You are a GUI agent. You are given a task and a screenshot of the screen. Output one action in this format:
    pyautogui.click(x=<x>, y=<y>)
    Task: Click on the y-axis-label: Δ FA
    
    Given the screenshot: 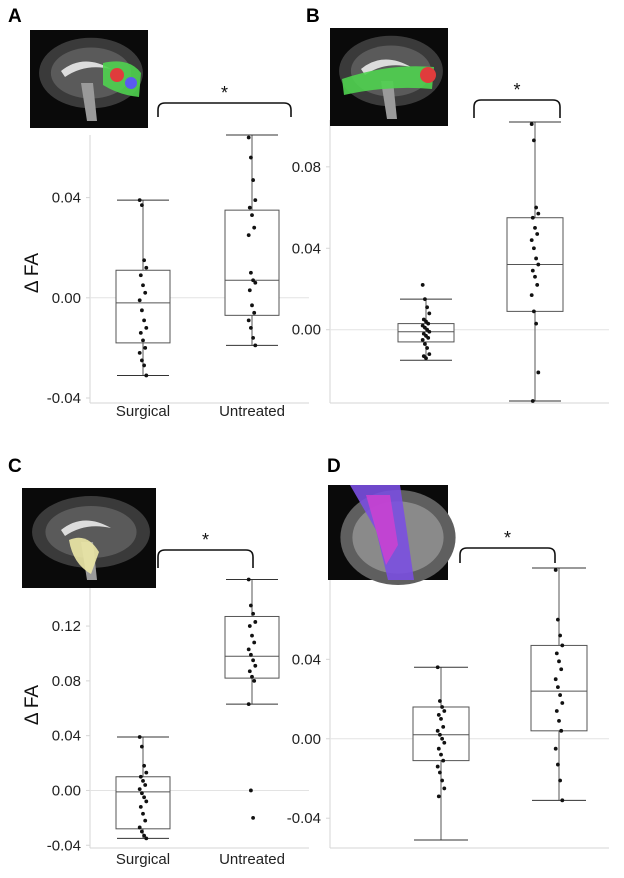 What is the action you would take?
    pyautogui.click(x=32, y=273)
    